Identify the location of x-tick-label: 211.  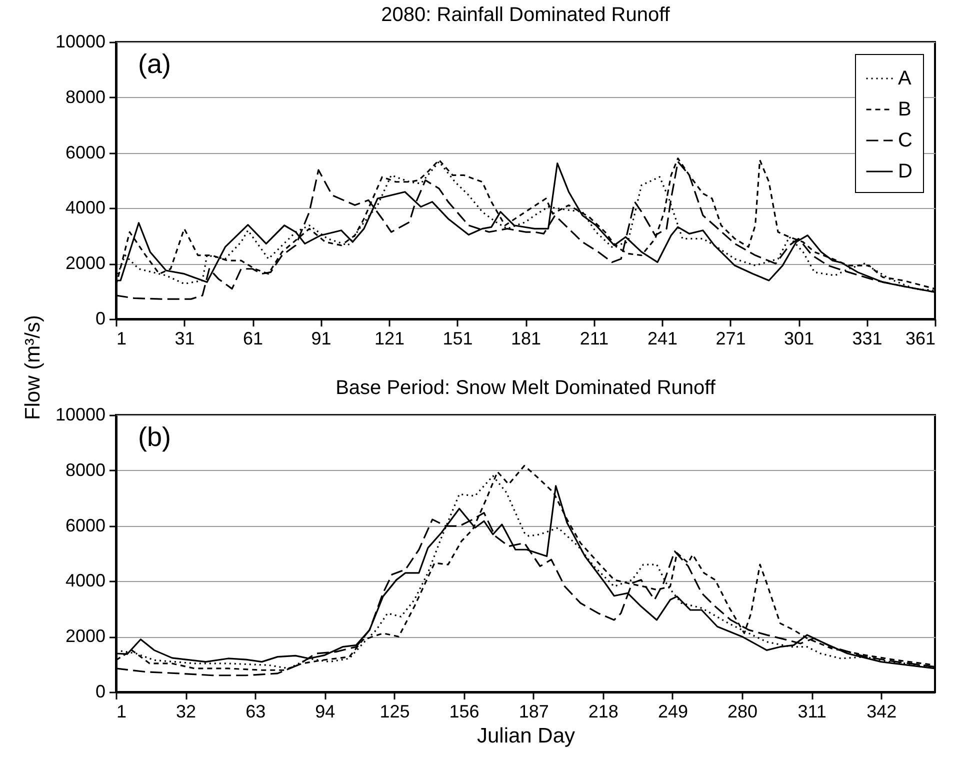
(594, 338).